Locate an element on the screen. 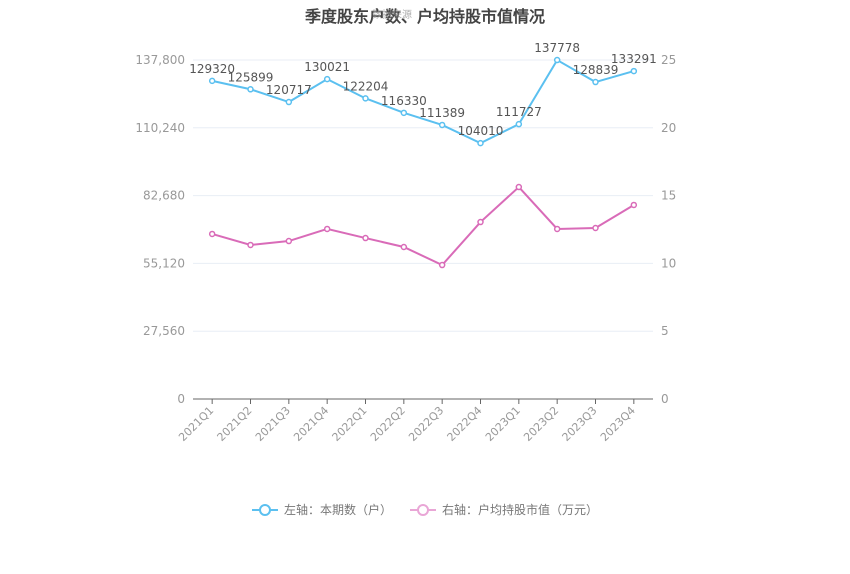  data-label: 137778 is located at coordinates (557, 48).